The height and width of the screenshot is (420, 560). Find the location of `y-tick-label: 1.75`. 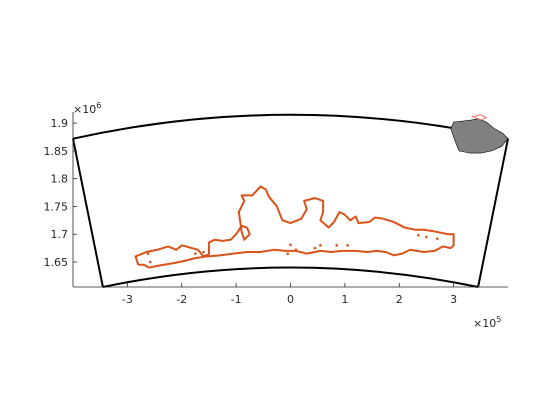

y-tick-label: 1.75 is located at coordinates (56, 206).